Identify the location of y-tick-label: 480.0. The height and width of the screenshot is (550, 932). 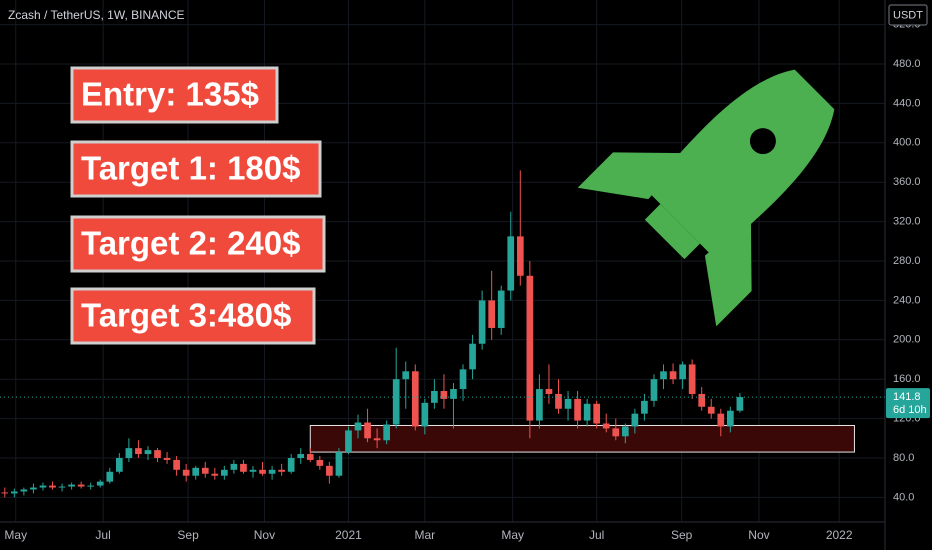
(907, 64).